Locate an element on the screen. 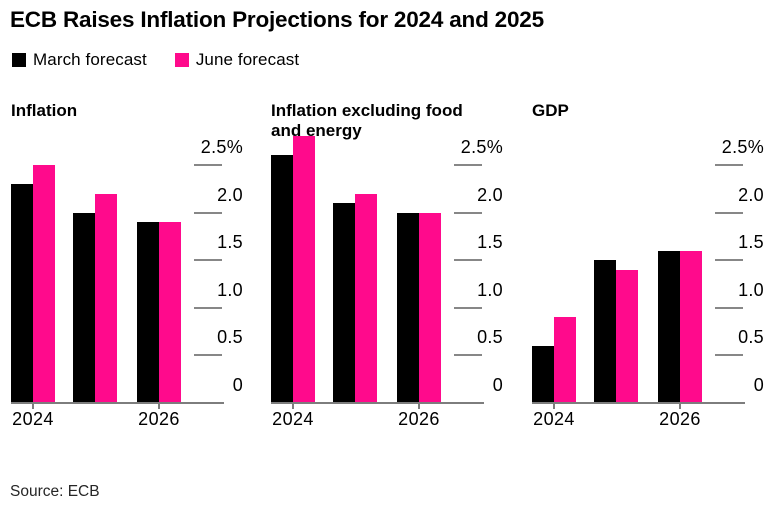 The height and width of the screenshot is (511, 768). legend-item-march: March forecast is located at coordinates (79, 60).